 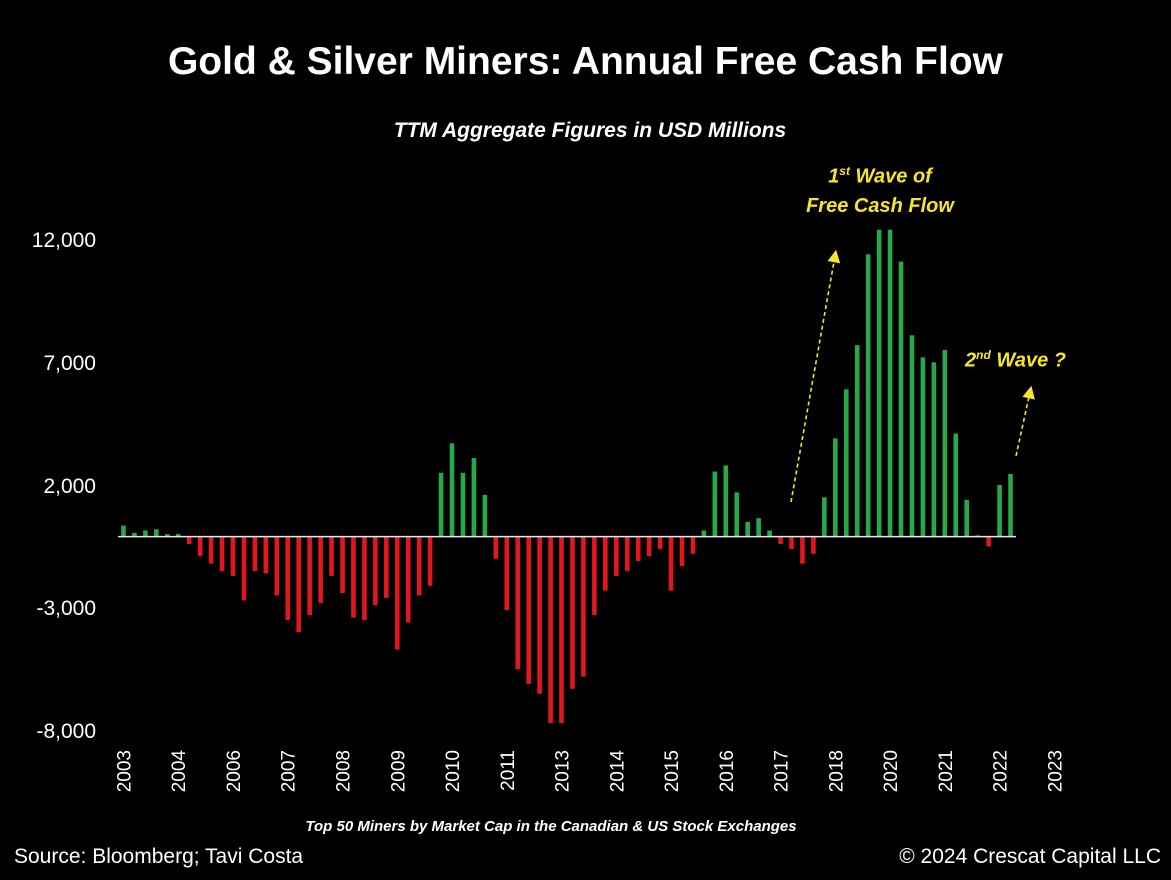 What do you see at coordinates (815, 376) in the screenshot?
I see `arrow-first-wave` at bounding box center [815, 376].